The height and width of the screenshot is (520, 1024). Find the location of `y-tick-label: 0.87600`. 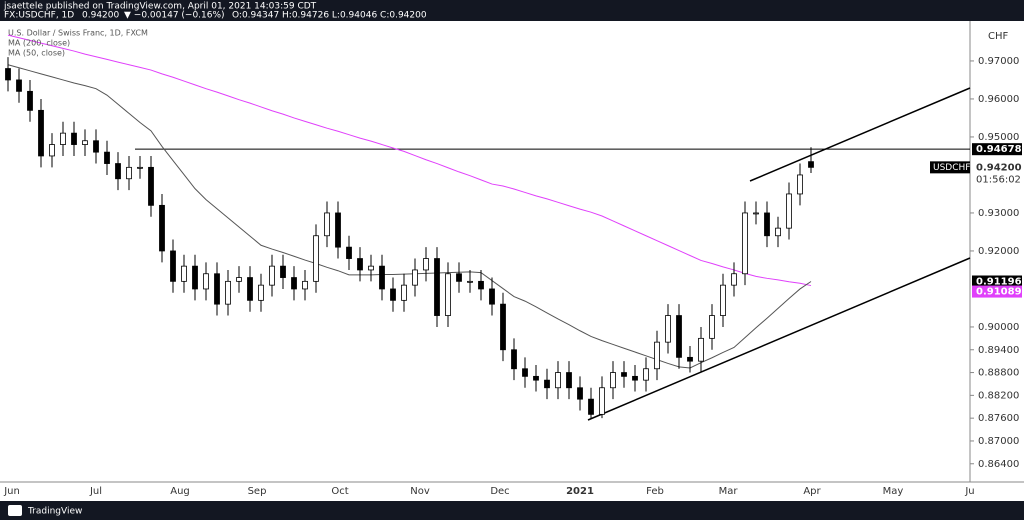

y-tick-label: 0.87600 is located at coordinates (998, 418).